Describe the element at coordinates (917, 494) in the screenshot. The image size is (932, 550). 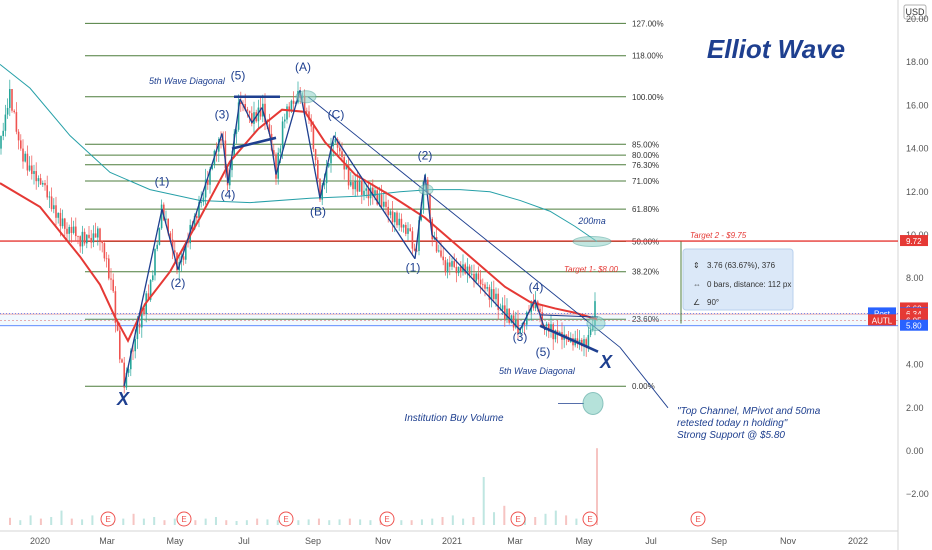
I see `y-tick-label: −2.00` at that location.